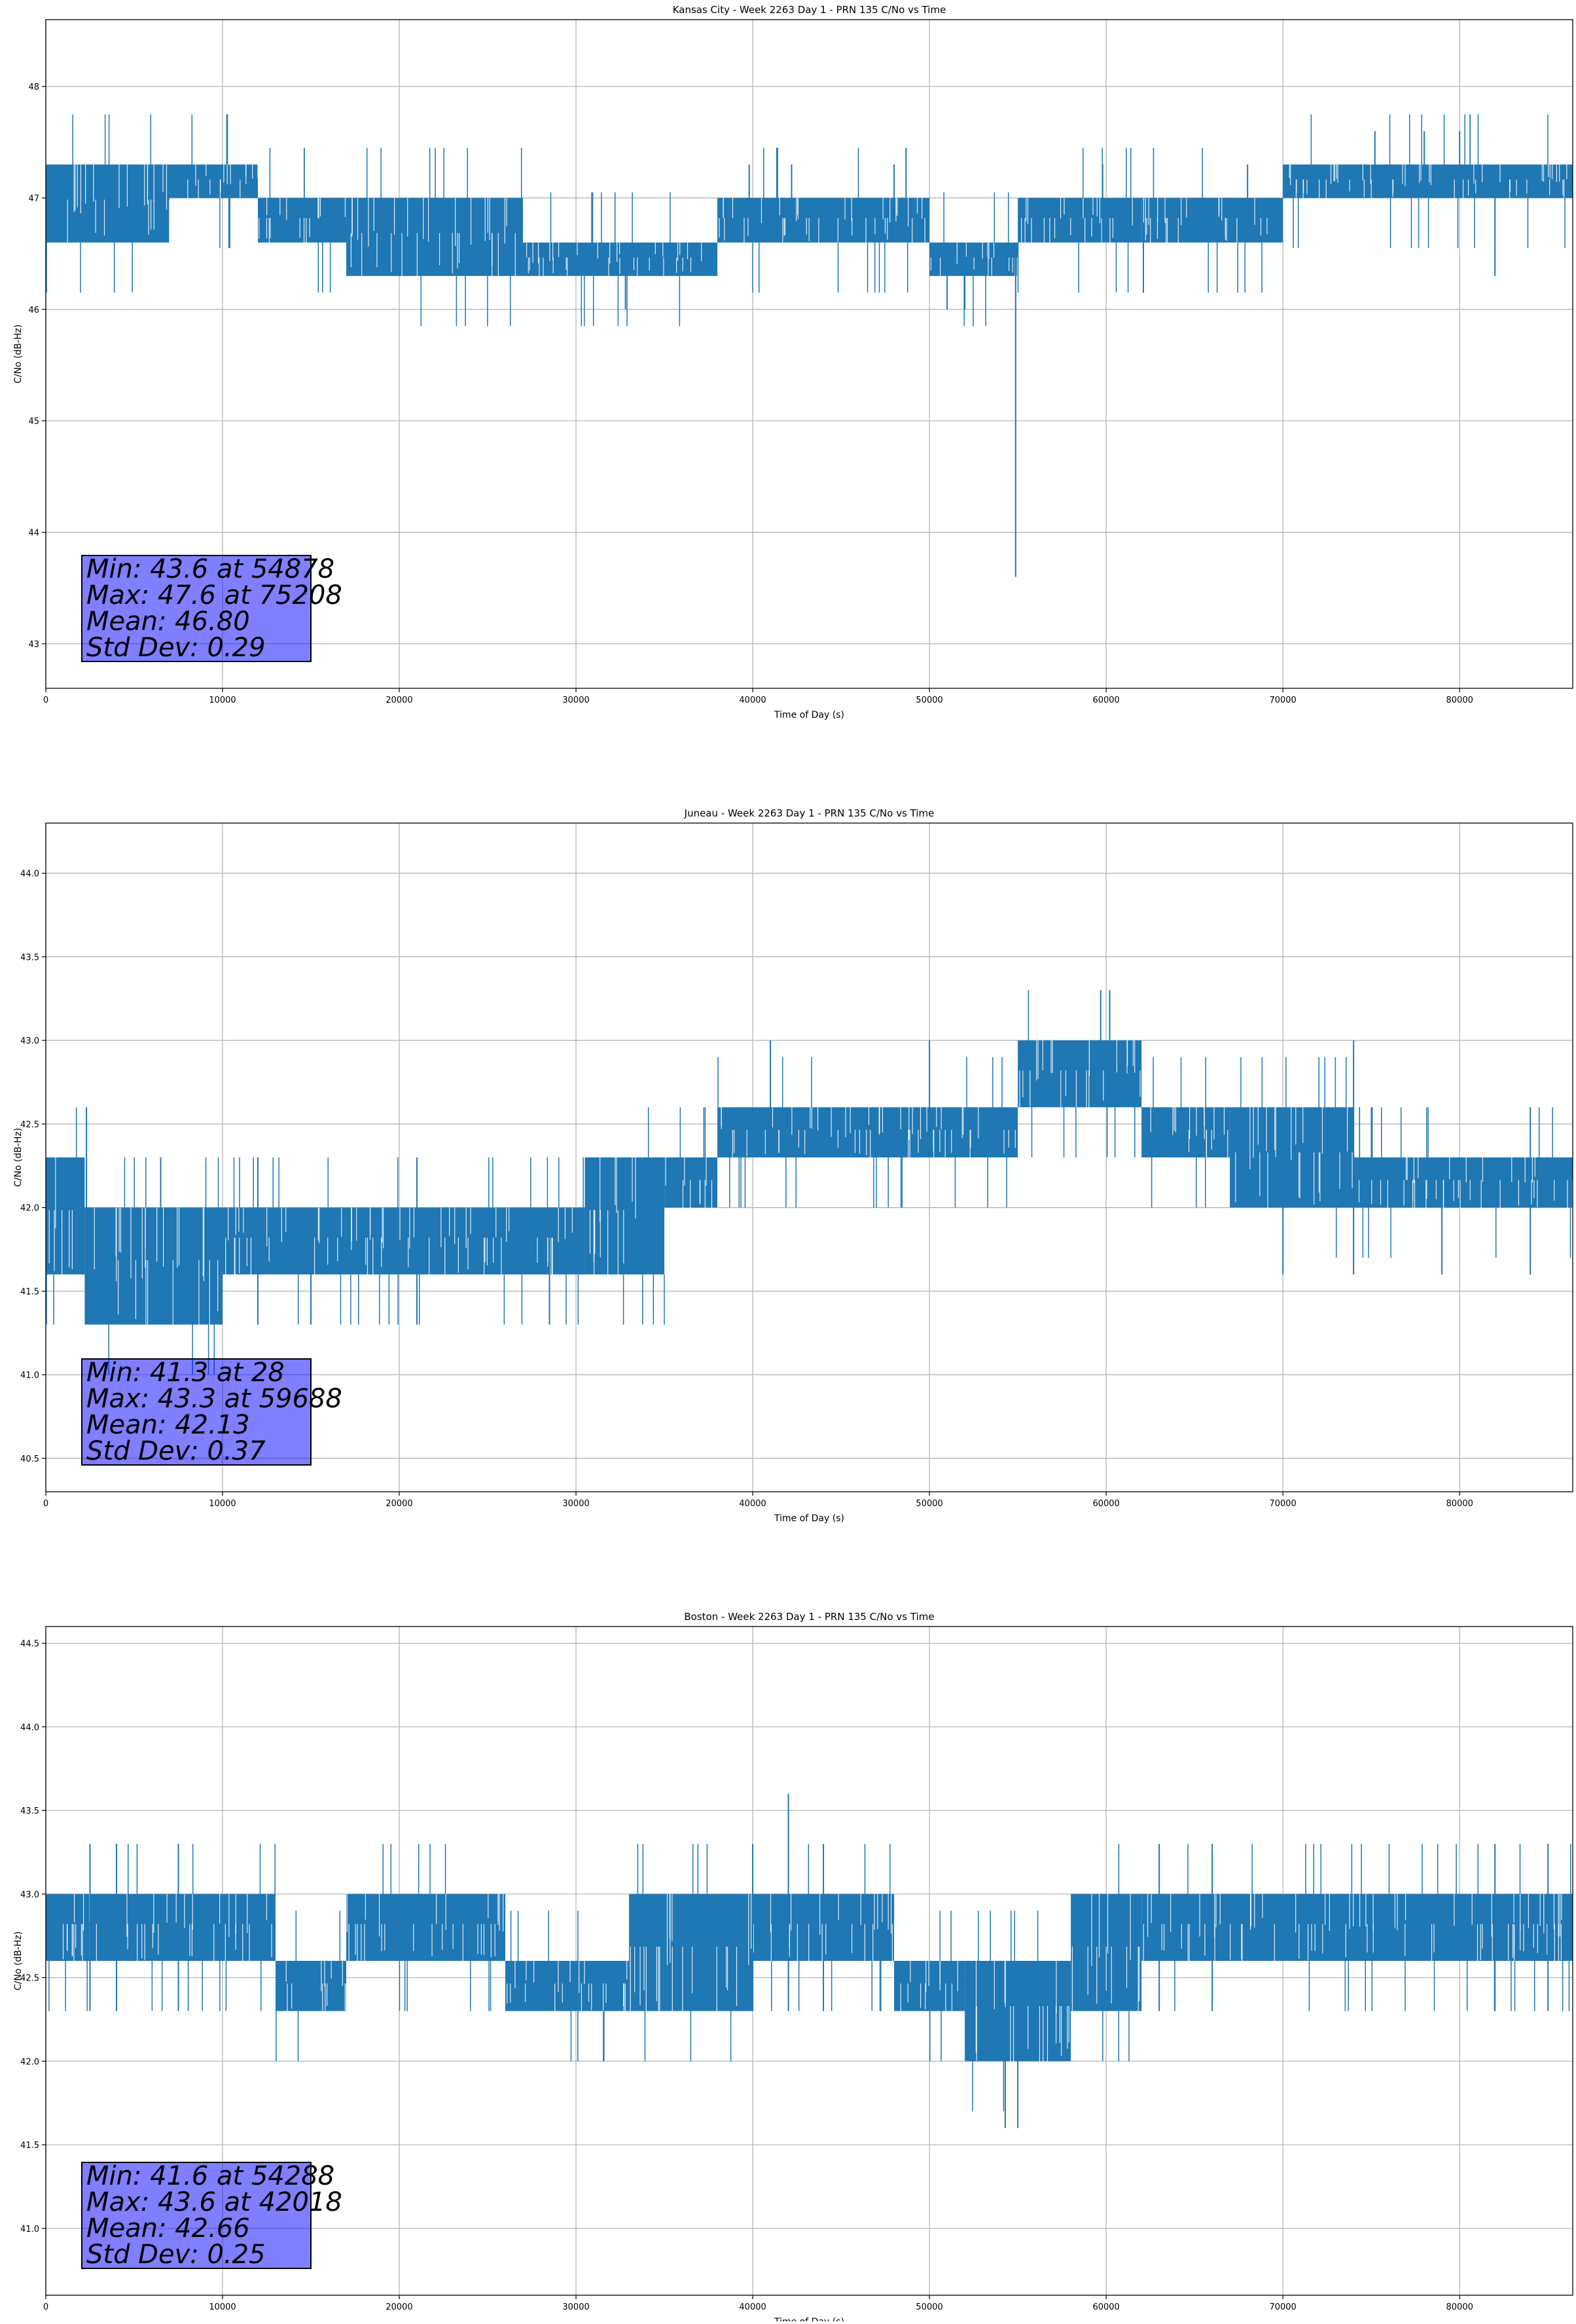 Image resolution: width=1576 pixels, height=2324 pixels. What do you see at coordinates (29, 1645) in the screenshot?
I see `y-tick-label: 44.5` at bounding box center [29, 1645].